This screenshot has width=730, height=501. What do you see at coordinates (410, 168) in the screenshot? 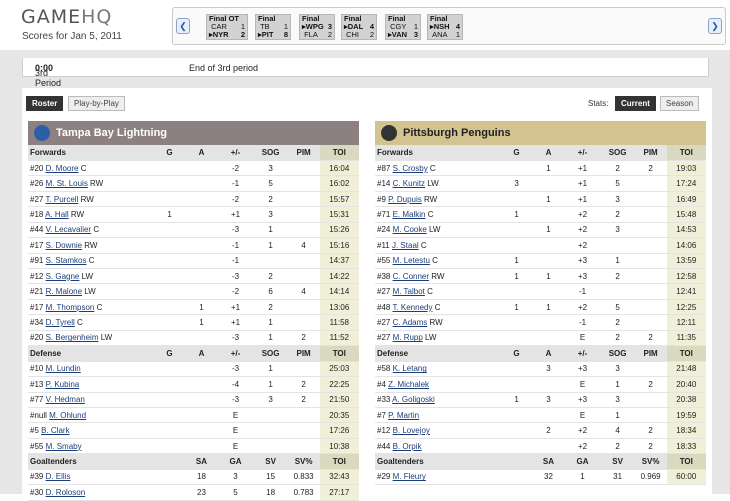
I see `player-link: S. Crosby` at bounding box center [410, 168].